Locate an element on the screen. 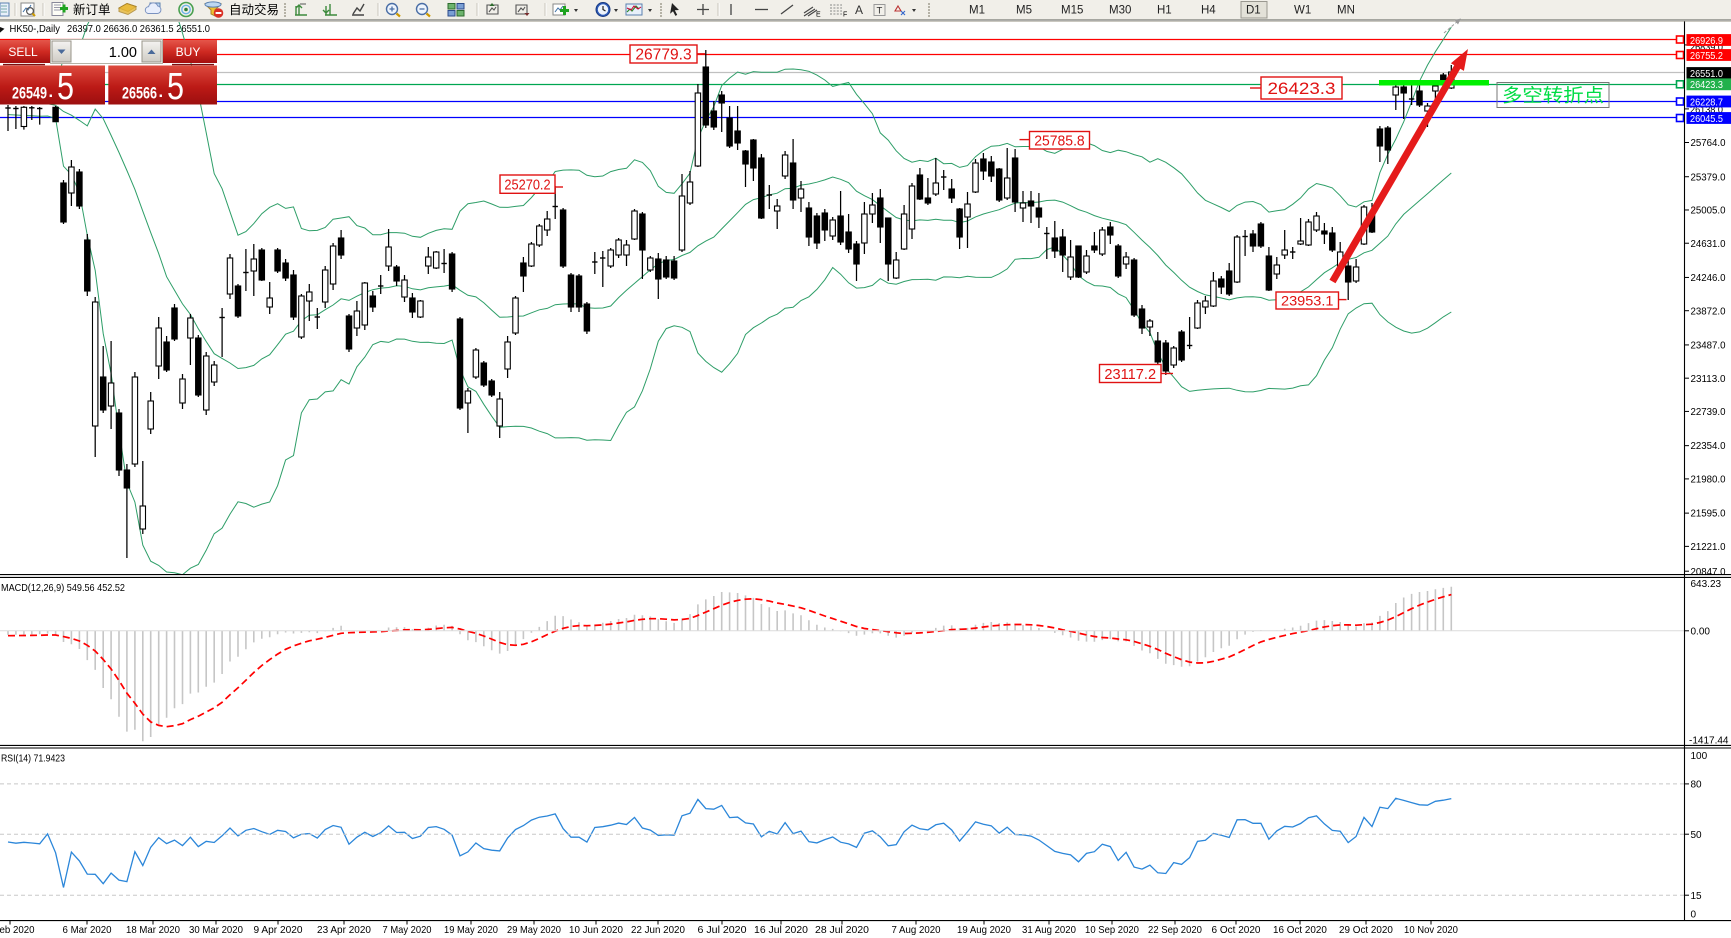  svg-text: 26926.9 is located at coordinates (1706, 41).